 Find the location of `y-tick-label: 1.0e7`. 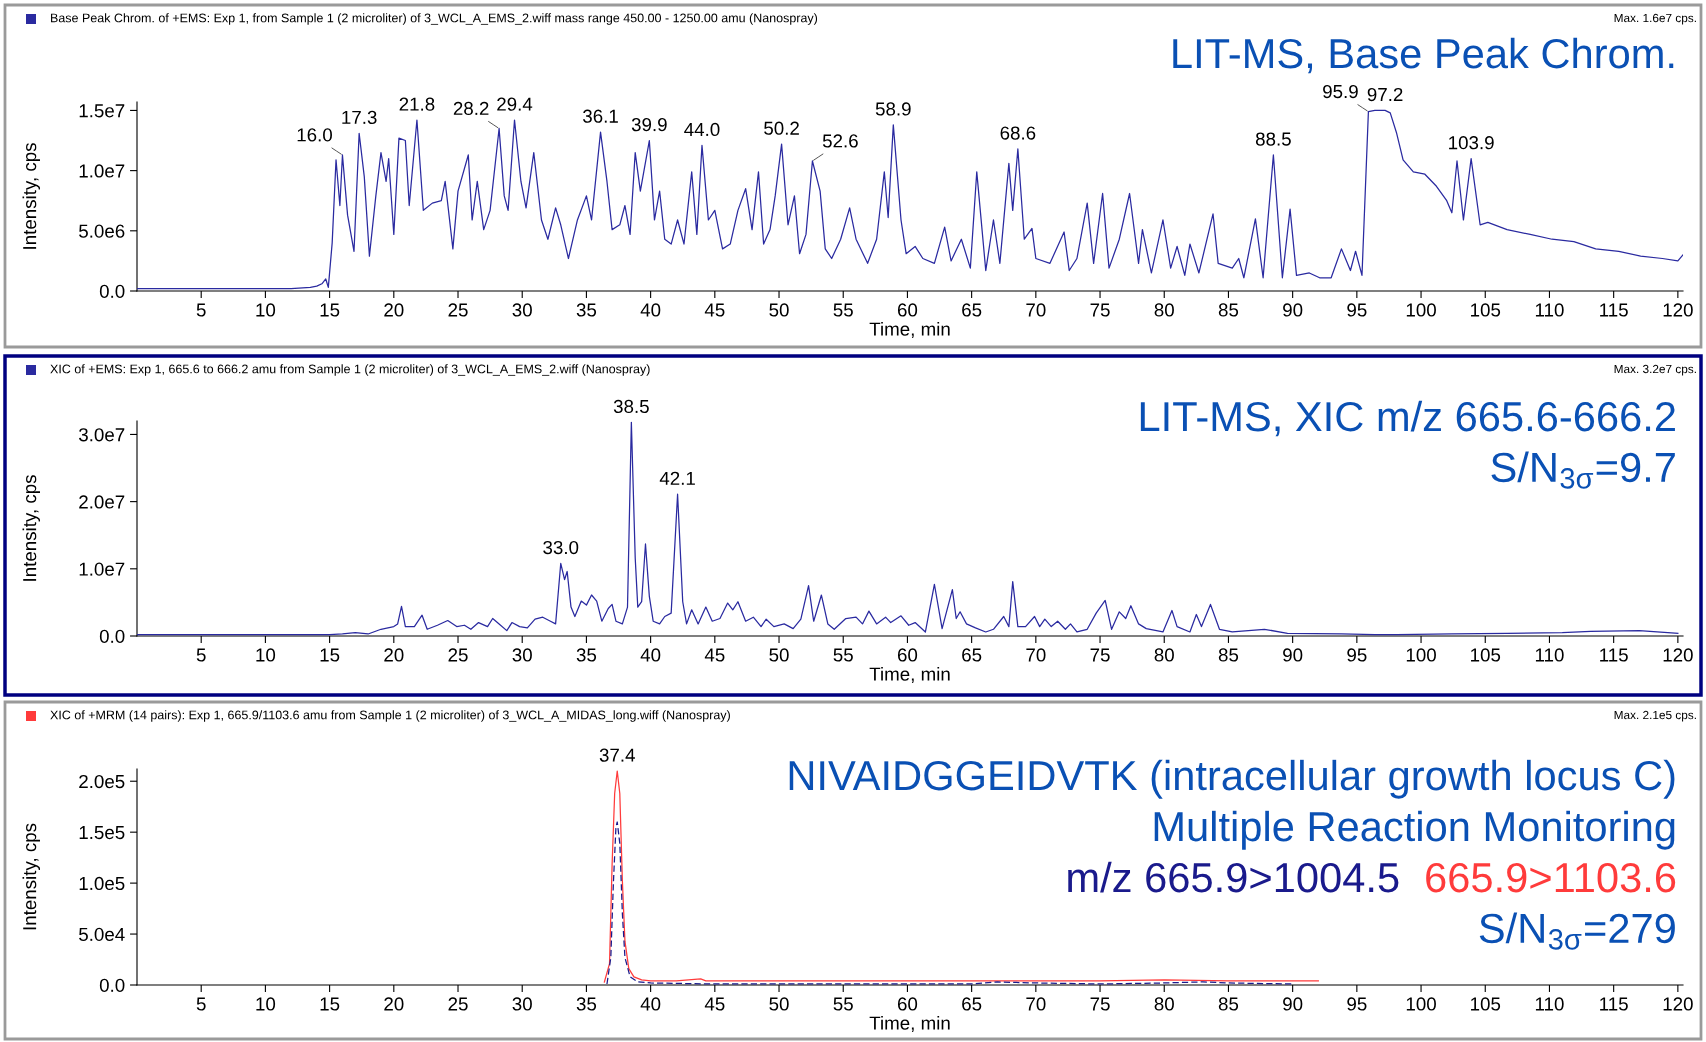

y-tick-label: 1.0e7 is located at coordinates (102, 171).